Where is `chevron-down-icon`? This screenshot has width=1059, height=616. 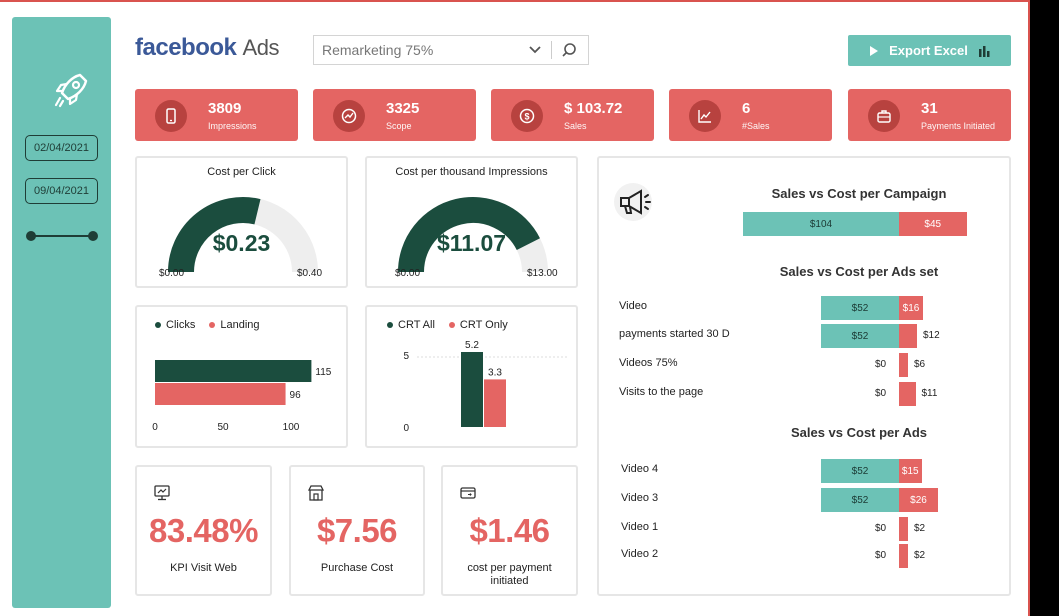
chevron-down-icon is located at coordinates (535, 50).